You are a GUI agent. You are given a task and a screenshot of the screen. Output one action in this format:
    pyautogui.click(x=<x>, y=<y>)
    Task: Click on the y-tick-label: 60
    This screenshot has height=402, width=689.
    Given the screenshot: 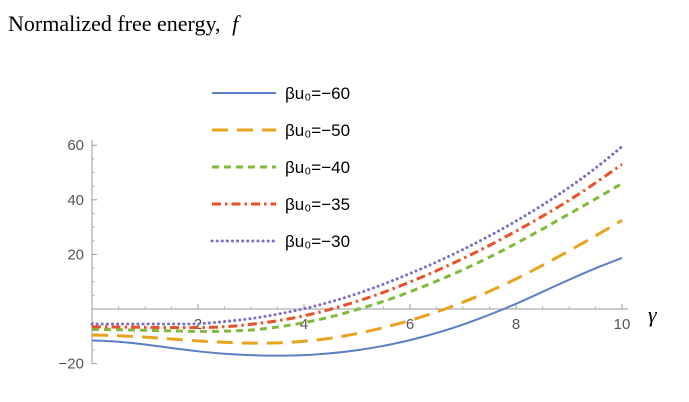 What is the action you would take?
    pyautogui.click(x=75, y=145)
    